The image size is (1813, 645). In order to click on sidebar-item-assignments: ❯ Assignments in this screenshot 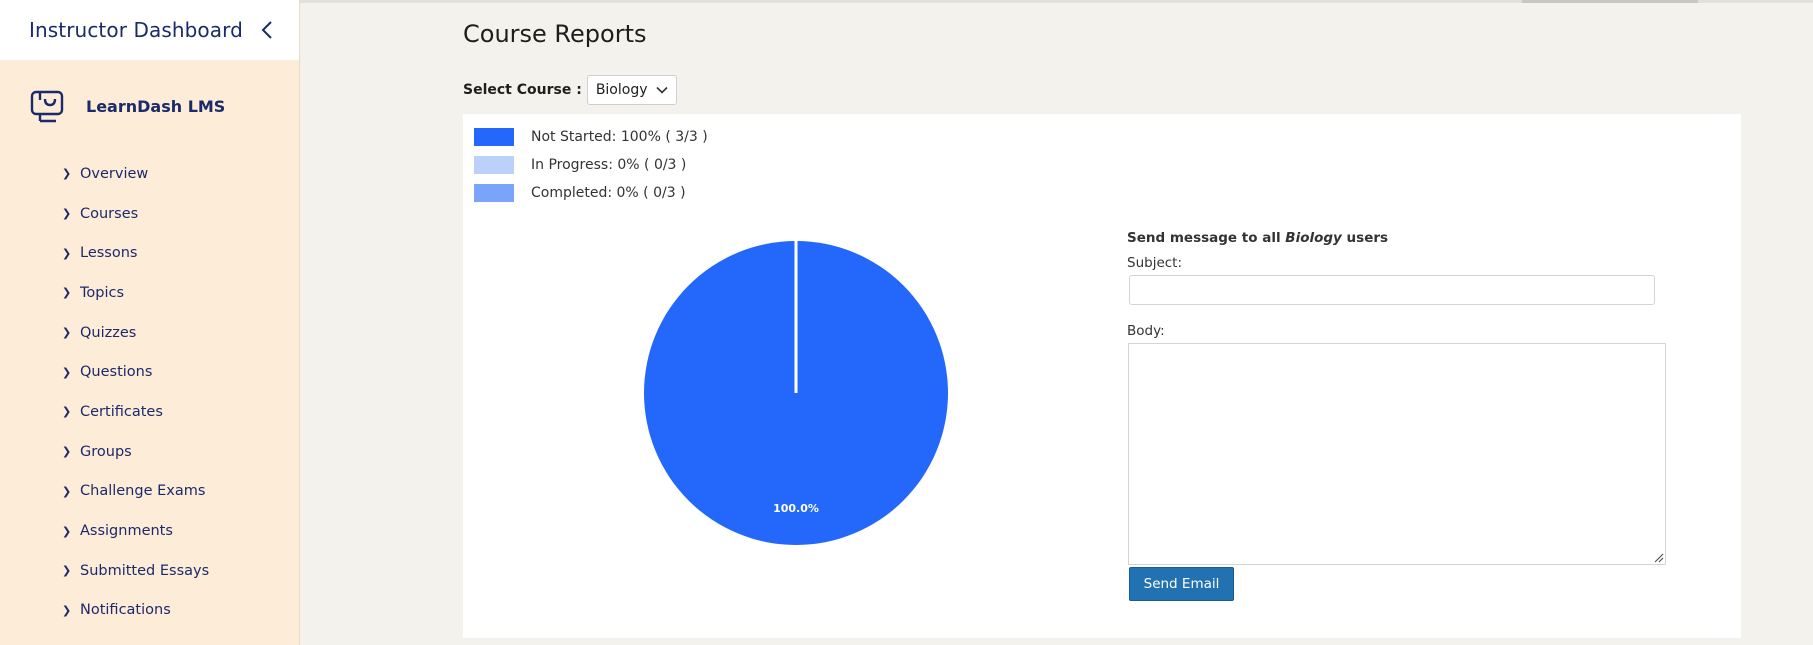, I will do `click(180, 531)`.